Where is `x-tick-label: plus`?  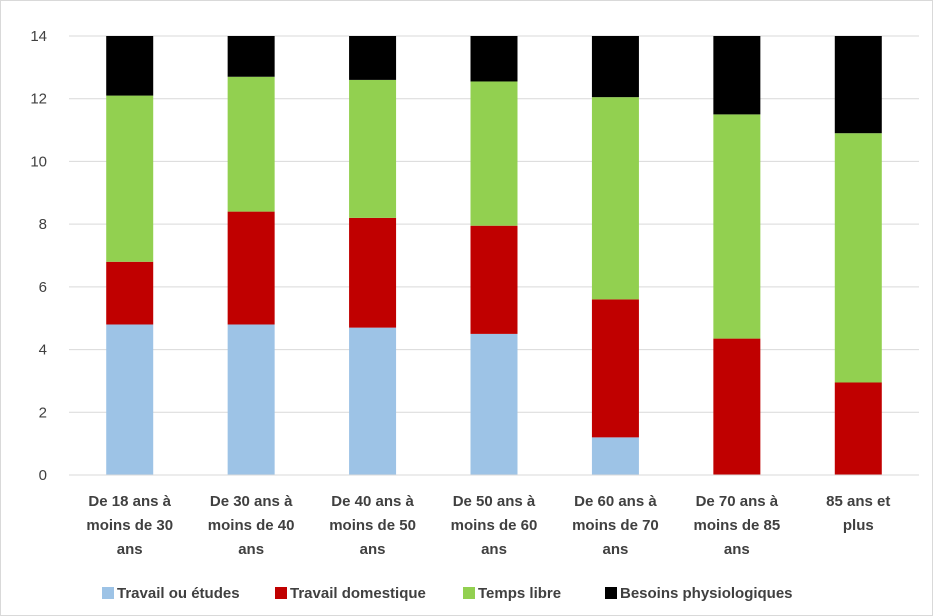 x-tick-label: plus is located at coordinates (858, 525).